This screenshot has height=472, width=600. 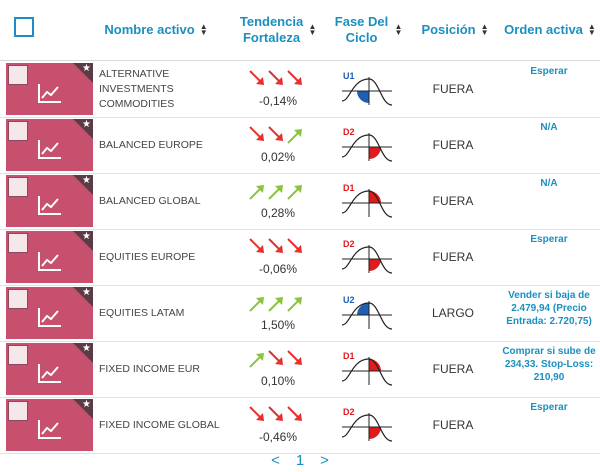 I want to click on asset-name: FIXED INCOME GLOBAL, so click(x=159, y=424).